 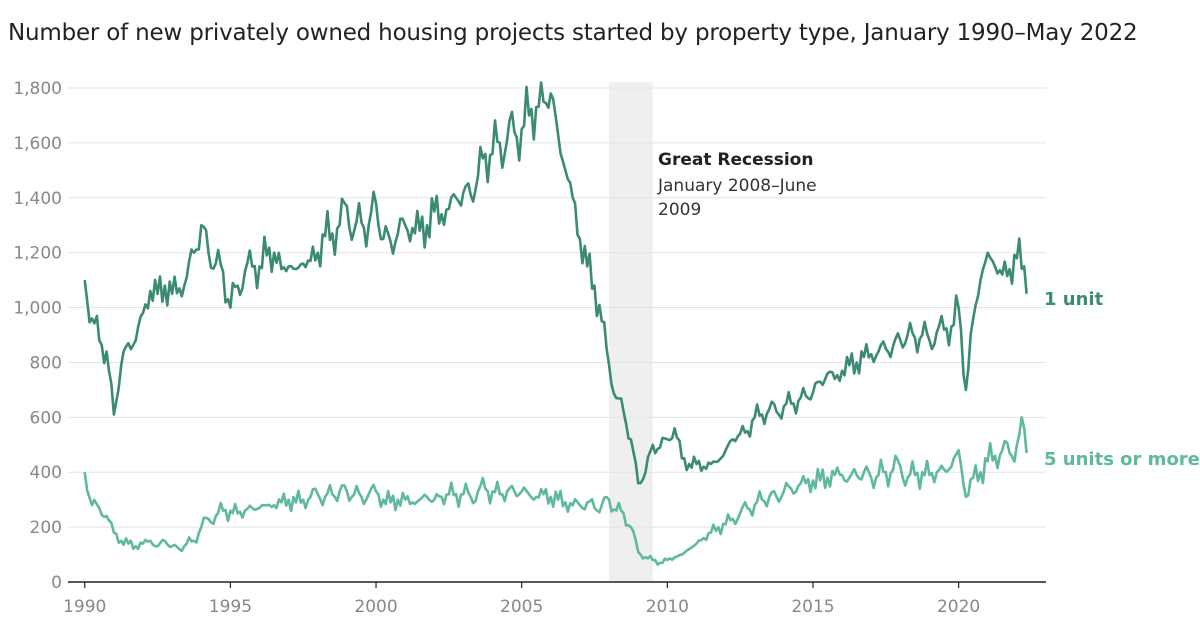 What do you see at coordinates (812, 607) in the screenshot?
I see `x-tick-label: 2015` at bounding box center [812, 607].